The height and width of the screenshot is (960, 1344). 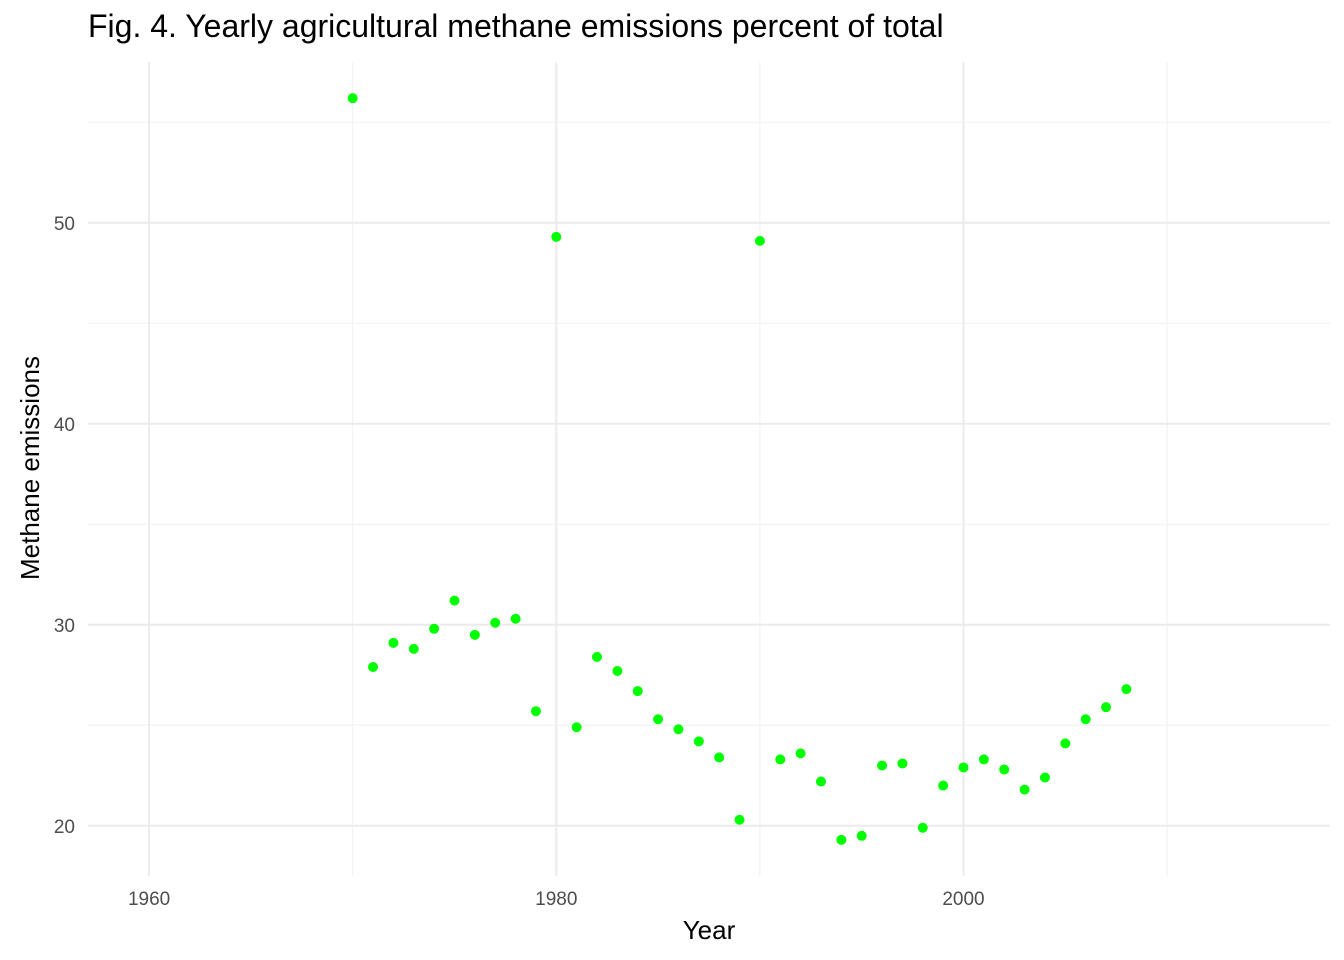 What do you see at coordinates (64, 425) in the screenshot?
I see `y-tick-label: 40` at bounding box center [64, 425].